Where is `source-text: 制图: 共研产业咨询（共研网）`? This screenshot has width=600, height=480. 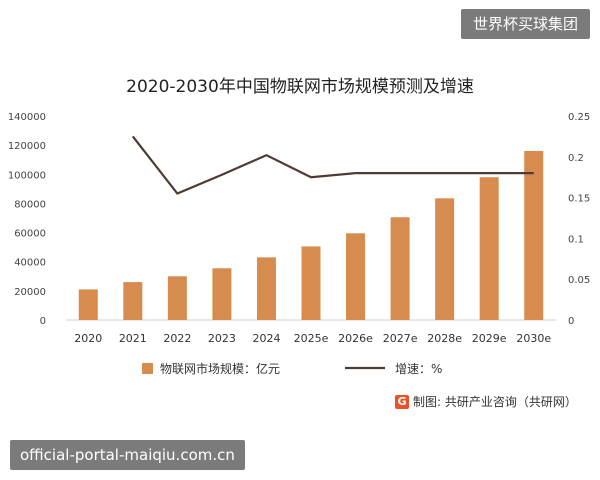 source-text: 制图: 共研产业咨询（共研网） is located at coordinates (495, 402).